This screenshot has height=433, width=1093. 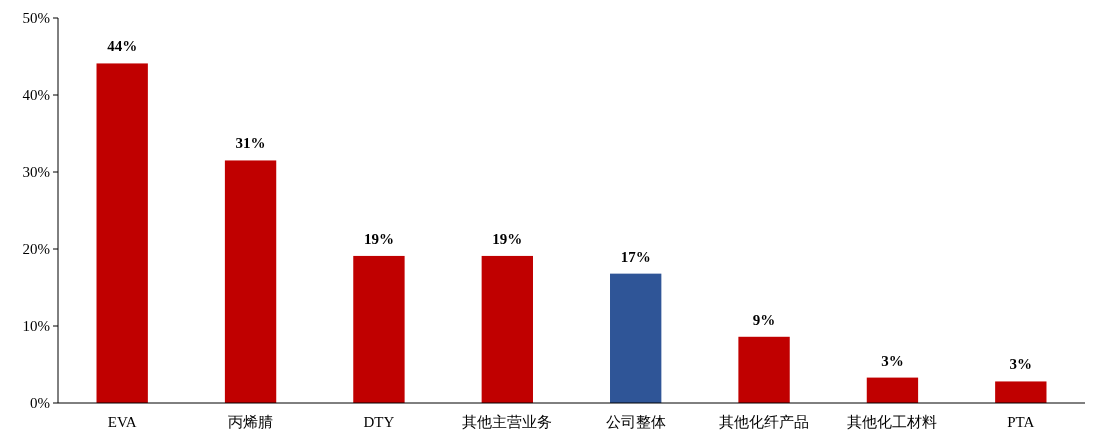 I want to click on x-tick-label: 其他化纤产品, so click(x=764, y=422).